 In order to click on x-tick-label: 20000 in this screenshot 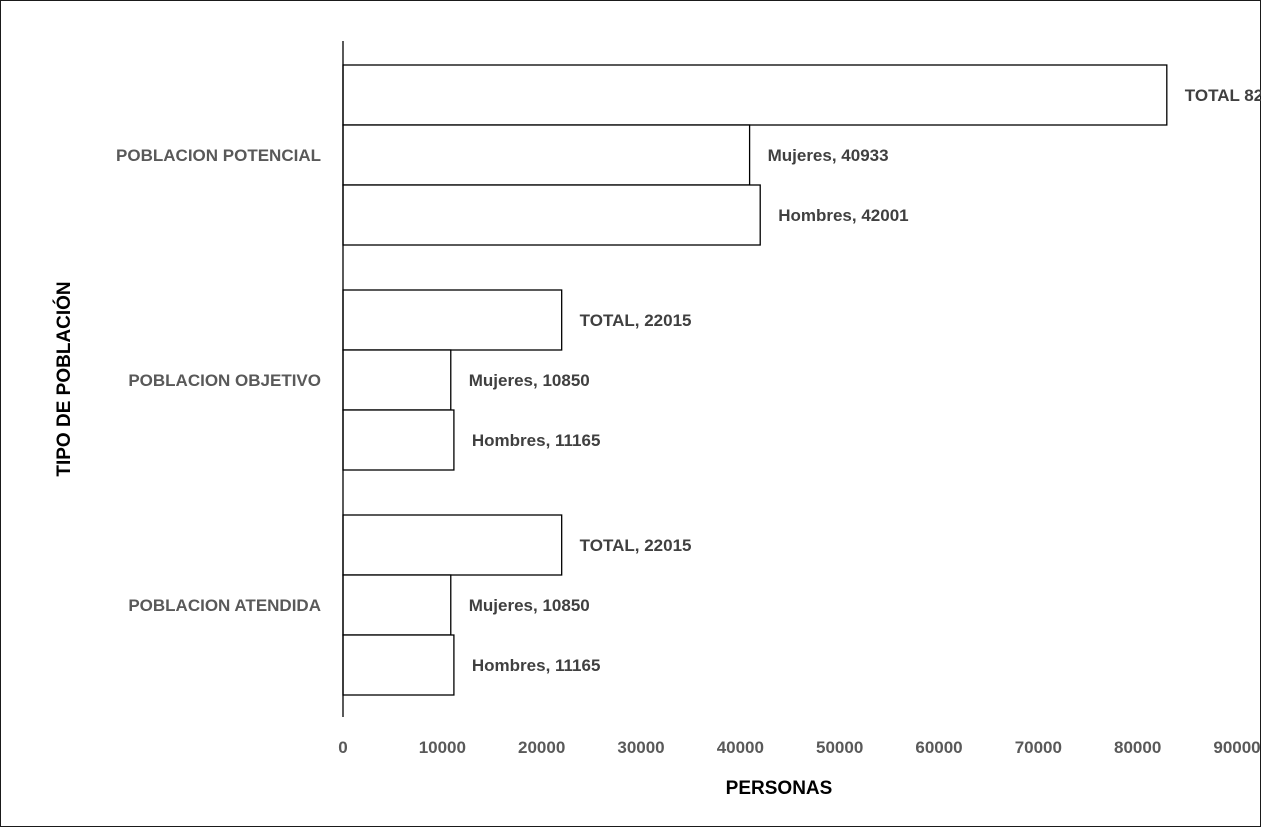, I will do `click(541, 747)`.